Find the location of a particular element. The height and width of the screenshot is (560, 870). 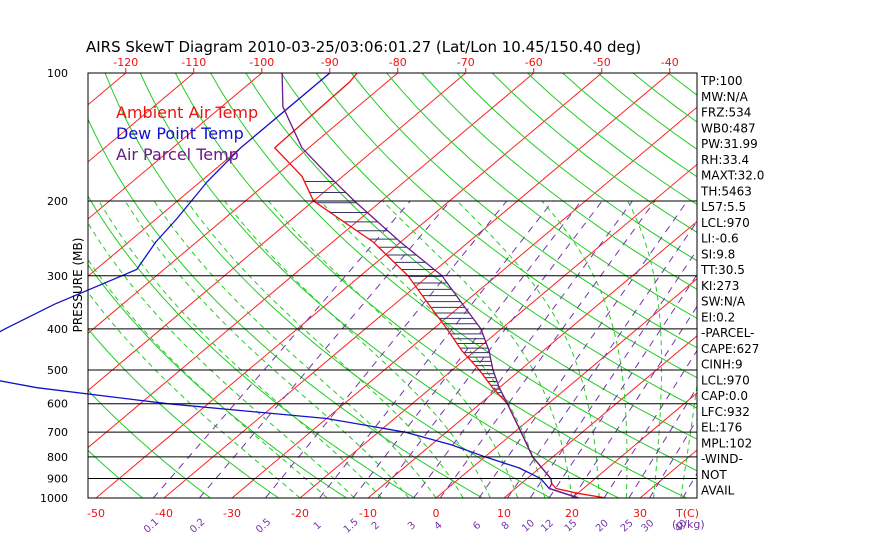

bottom-temp-tick-label: -20 is located at coordinates (300, 513).